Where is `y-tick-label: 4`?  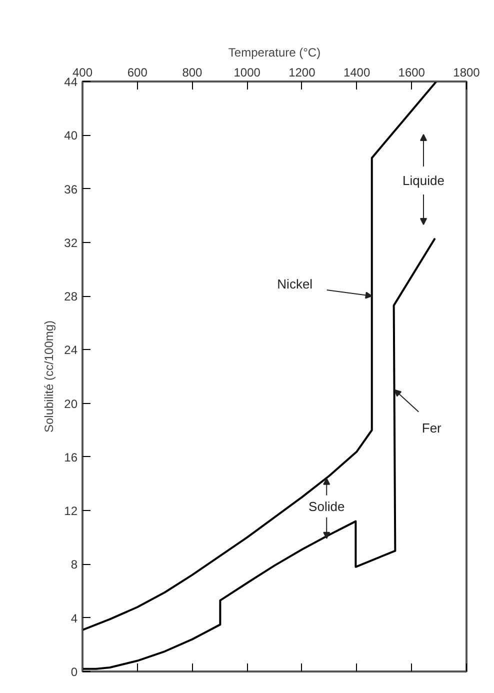 y-tick-label: 4 is located at coordinates (74, 618).